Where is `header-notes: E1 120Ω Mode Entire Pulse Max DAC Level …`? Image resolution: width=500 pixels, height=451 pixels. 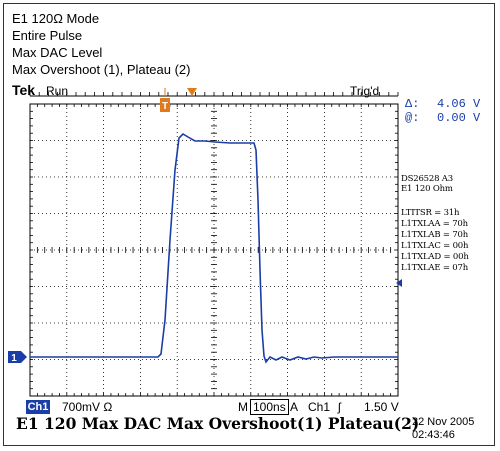 header-notes: E1 120Ω Mode Entire Pulse Max DAC Level … is located at coordinates (101, 44).